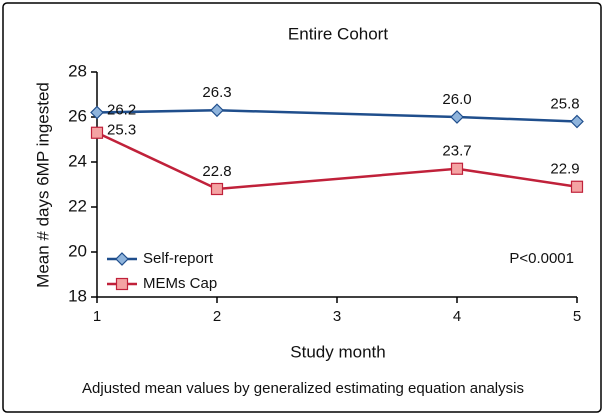  What do you see at coordinates (217, 316) in the screenshot?
I see `x-tick-label: 2` at bounding box center [217, 316].